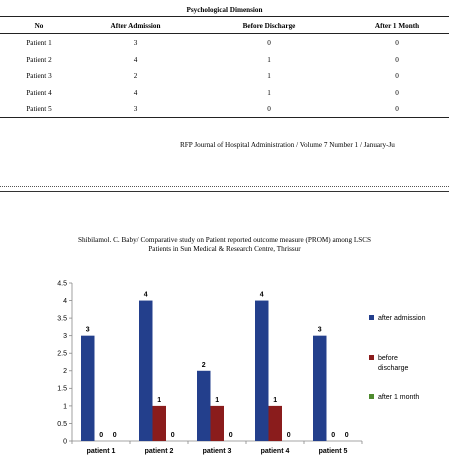 The width and height of the screenshot is (449, 463). I want to click on y-tick-label: 2, so click(65, 371).